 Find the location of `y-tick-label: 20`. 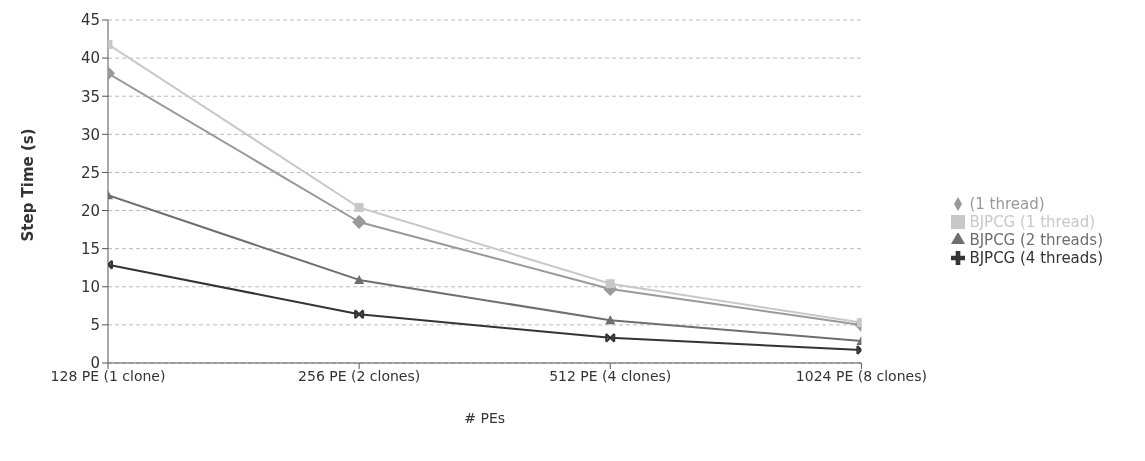

y-tick-label: 20 is located at coordinates (90, 210).